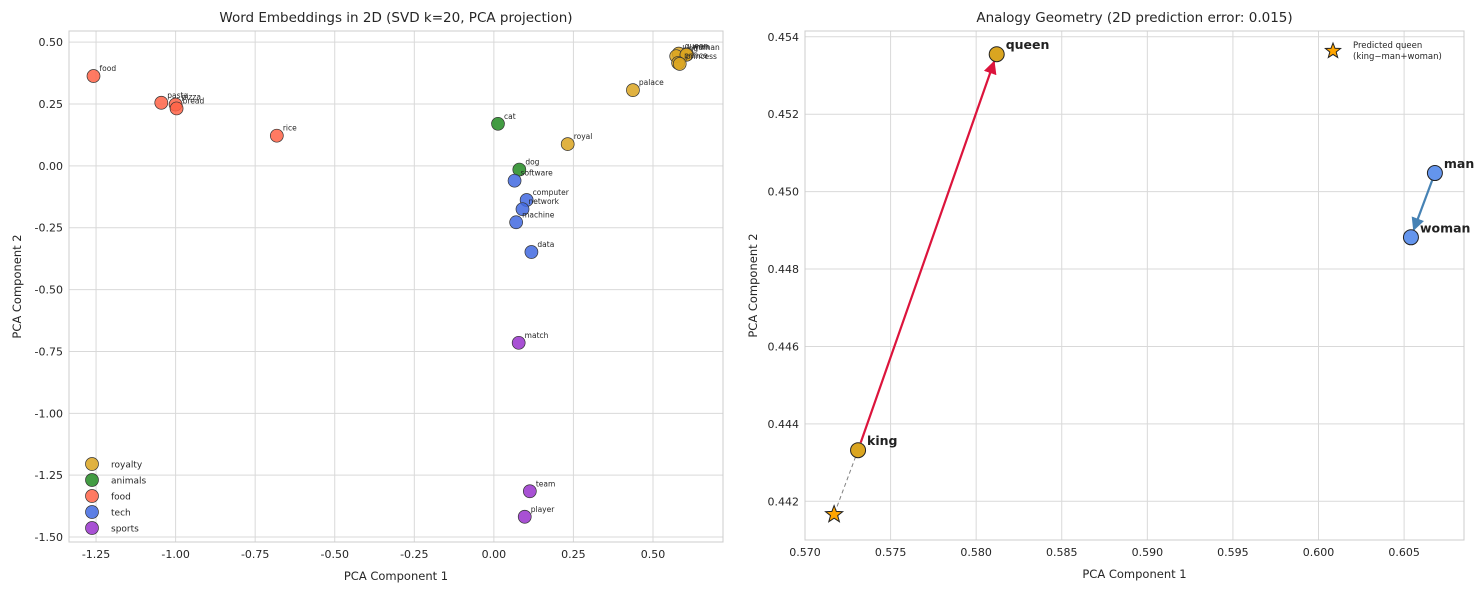 The width and height of the screenshot is (1481, 590). What do you see at coordinates (51, 104) in the screenshot?
I see `y-tick-label: 0.25` at bounding box center [51, 104].